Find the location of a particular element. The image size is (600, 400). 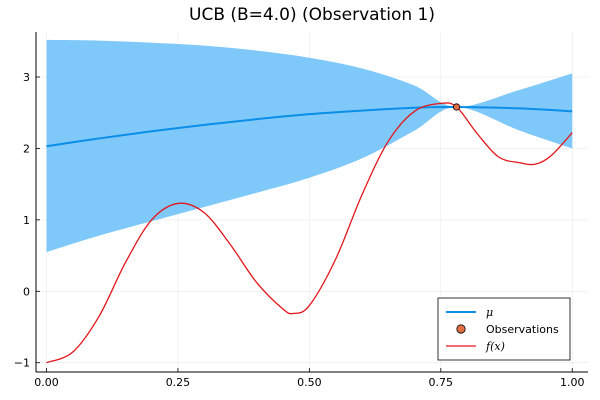

mu-line is located at coordinates (309, 126).